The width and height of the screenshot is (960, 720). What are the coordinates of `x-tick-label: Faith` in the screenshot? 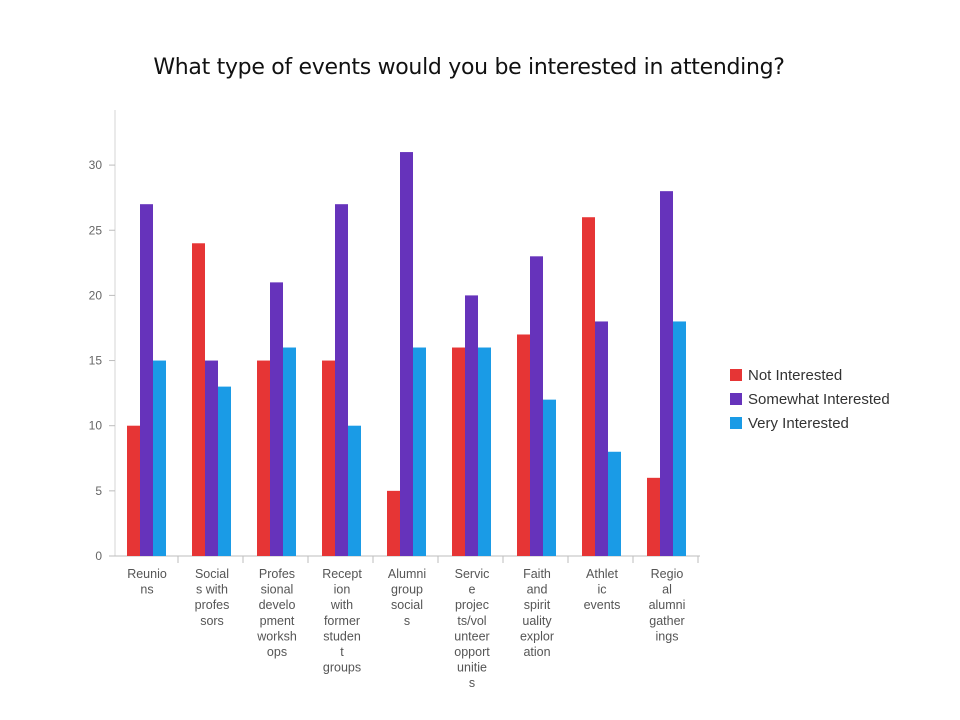 It's located at (537, 574).